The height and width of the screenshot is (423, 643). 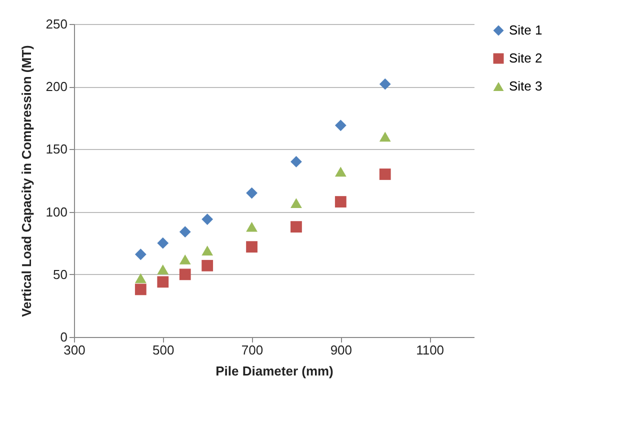 I want to click on y-tick-label: 100, so click(x=57, y=212).